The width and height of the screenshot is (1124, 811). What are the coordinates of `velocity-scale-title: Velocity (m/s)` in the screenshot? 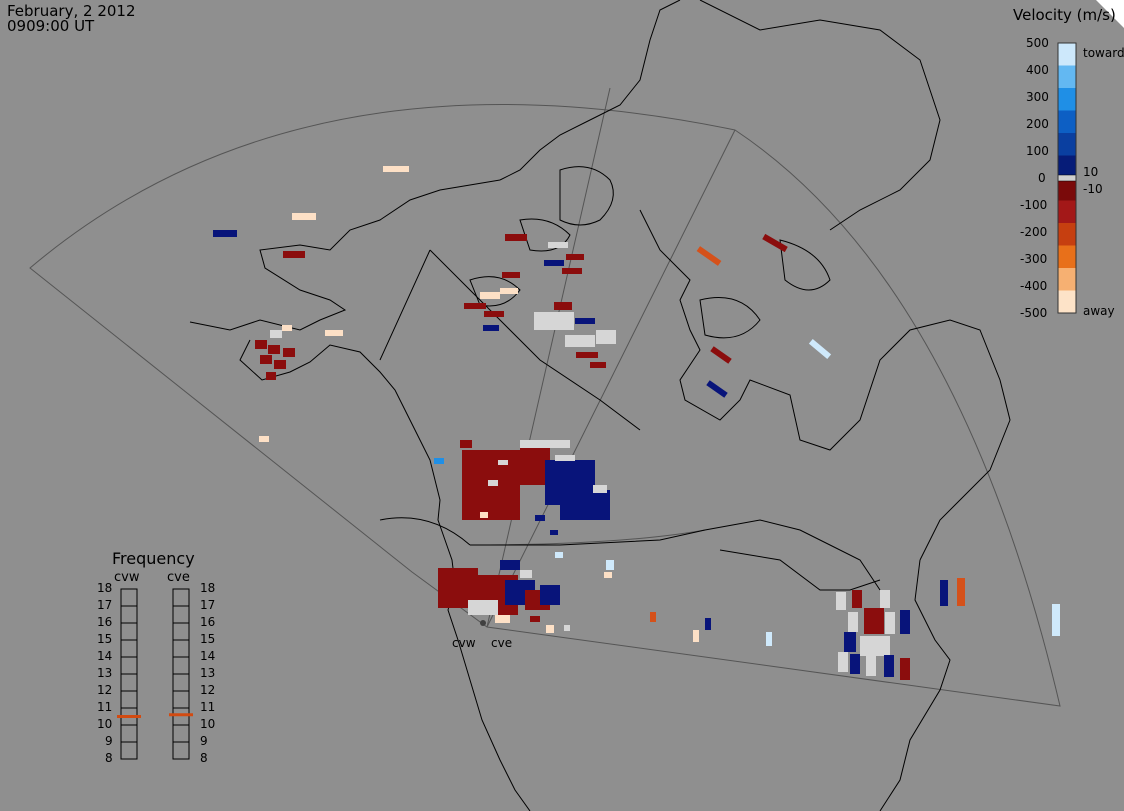 It's located at (1064, 15).